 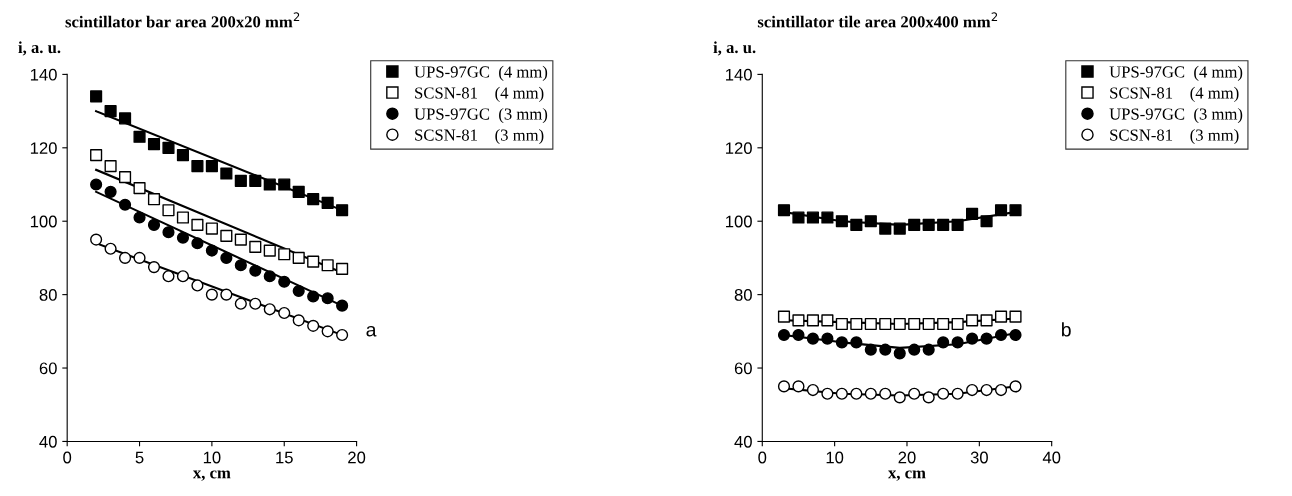 I want to click on x-tick-label: 30, so click(x=979, y=457).